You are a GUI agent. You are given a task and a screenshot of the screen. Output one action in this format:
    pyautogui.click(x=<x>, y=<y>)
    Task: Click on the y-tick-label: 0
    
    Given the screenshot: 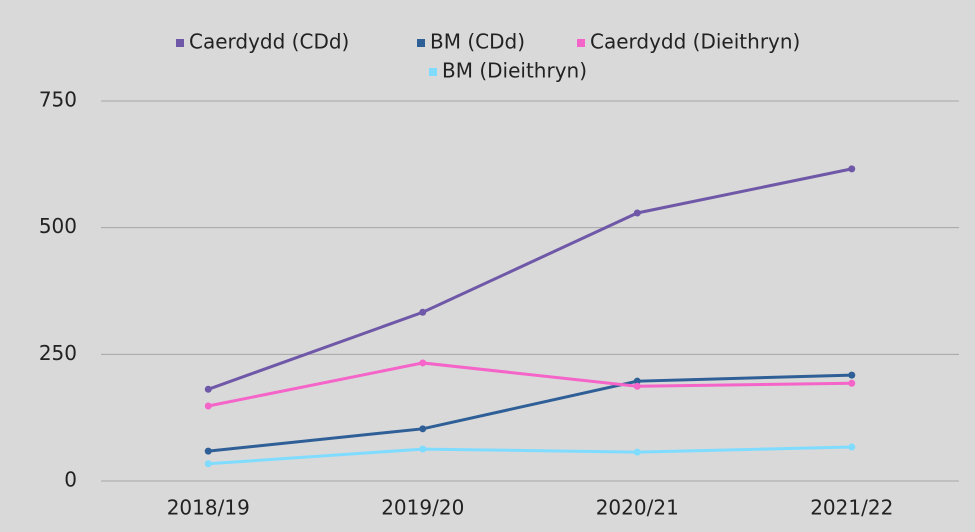 What is the action you would take?
    pyautogui.click(x=70, y=480)
    